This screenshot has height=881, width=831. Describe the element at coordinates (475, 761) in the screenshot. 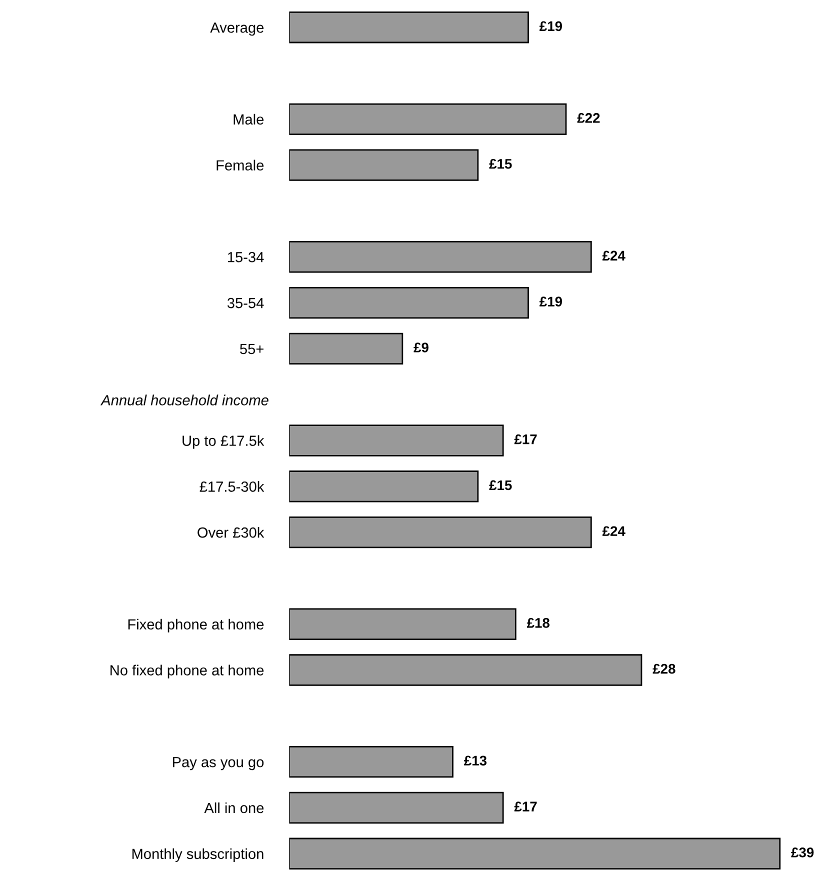

I see `data-label: £13` at that location.